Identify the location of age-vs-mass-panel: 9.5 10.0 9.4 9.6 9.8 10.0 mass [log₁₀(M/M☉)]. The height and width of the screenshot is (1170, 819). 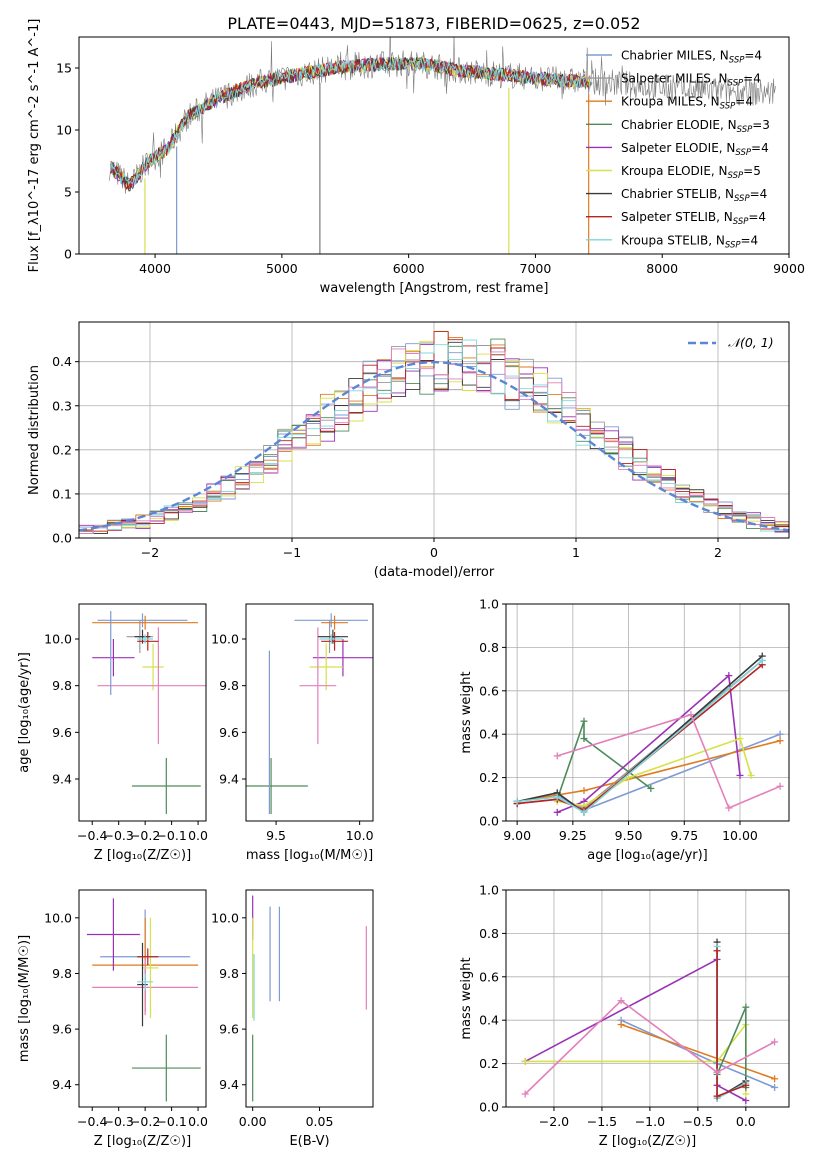
(292, 733).